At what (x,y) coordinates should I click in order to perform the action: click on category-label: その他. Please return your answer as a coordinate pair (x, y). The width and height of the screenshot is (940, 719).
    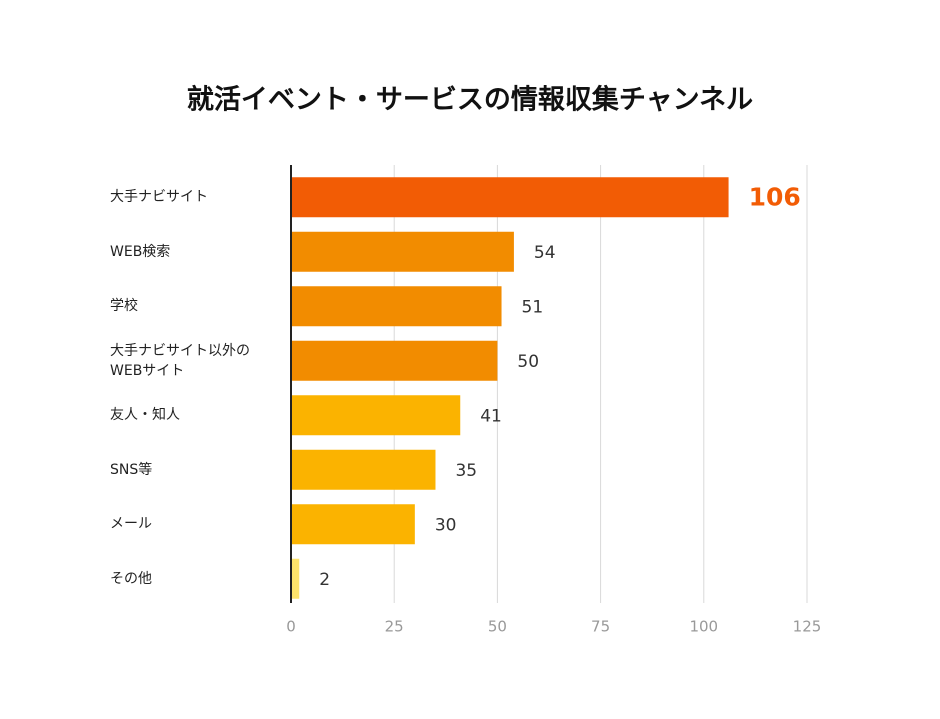
    Looking at the image, I should click on (131, 578).